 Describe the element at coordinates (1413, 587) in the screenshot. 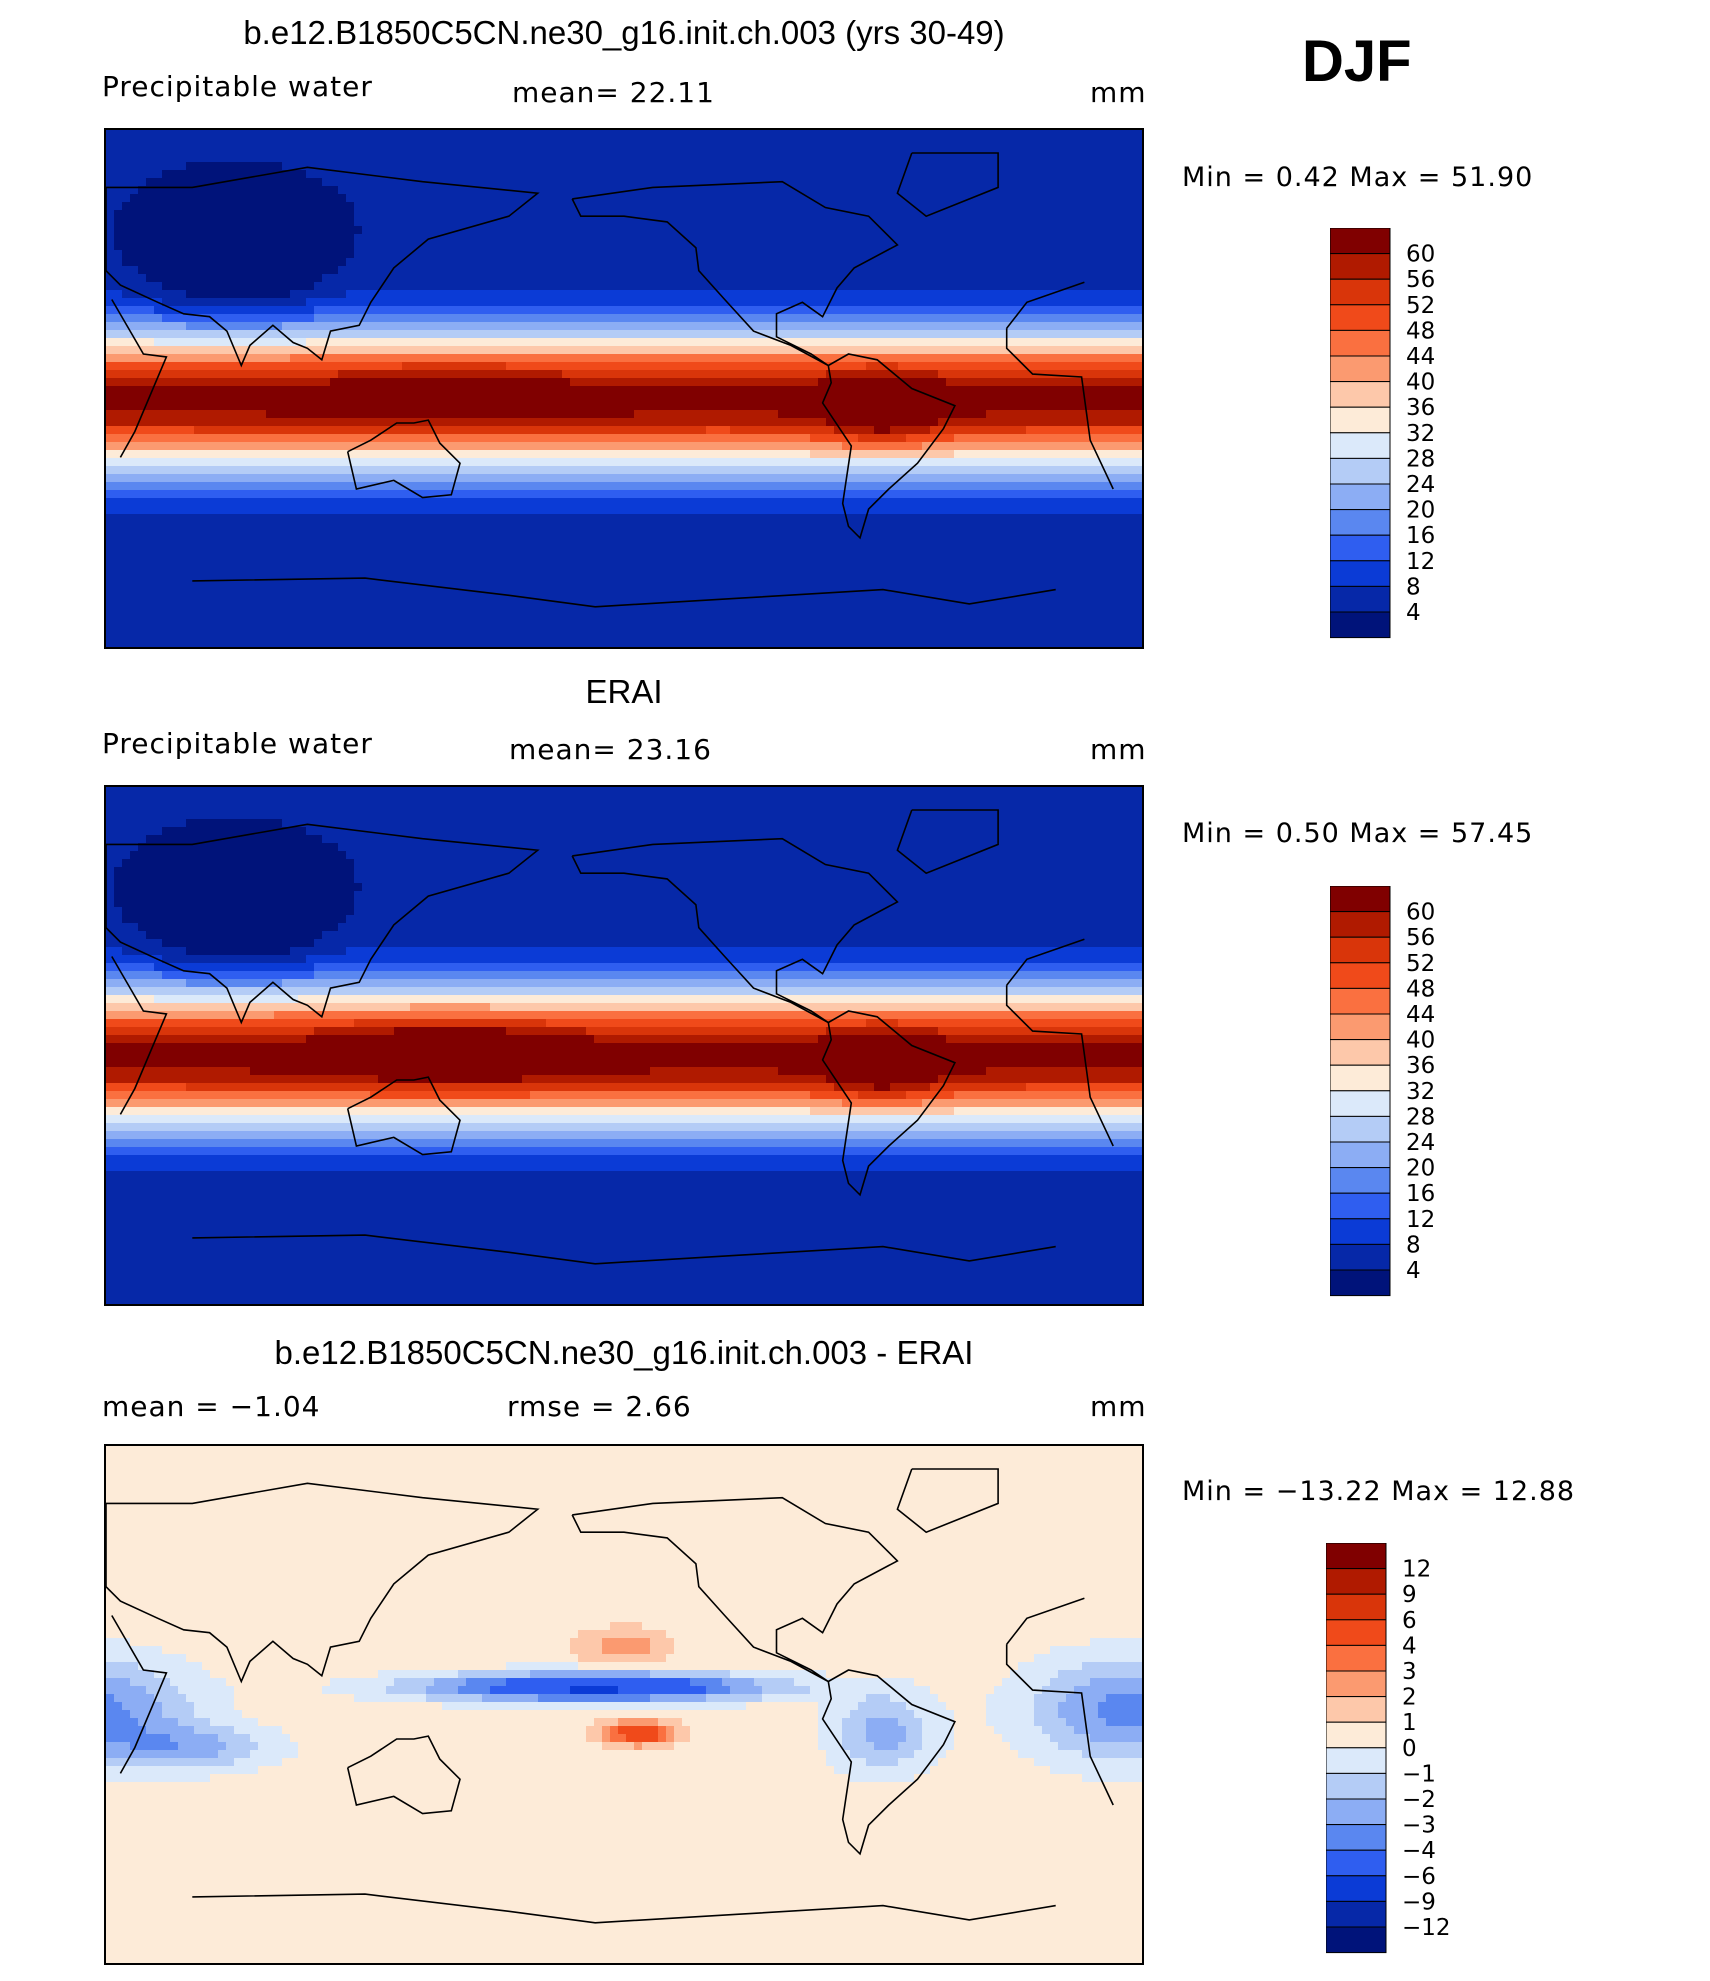

I see `colorbar-label: 8` at that location.